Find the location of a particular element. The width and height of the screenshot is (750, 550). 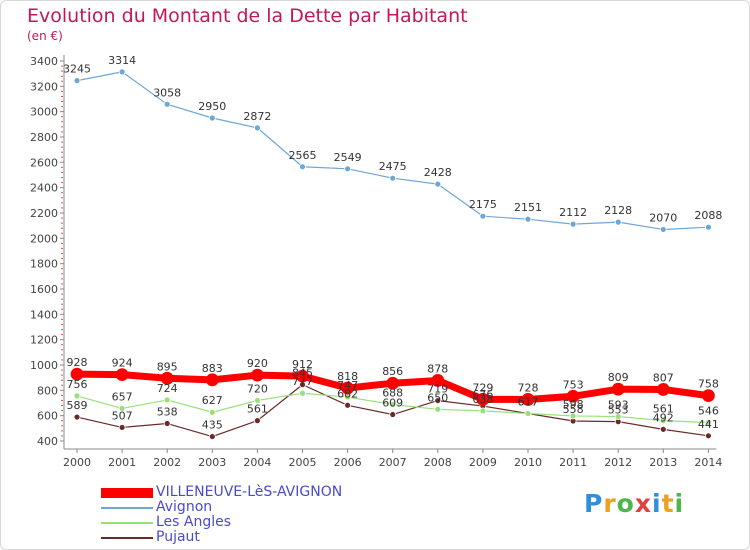

x-tick-label: 2004 is located at coordinates (257, 462).